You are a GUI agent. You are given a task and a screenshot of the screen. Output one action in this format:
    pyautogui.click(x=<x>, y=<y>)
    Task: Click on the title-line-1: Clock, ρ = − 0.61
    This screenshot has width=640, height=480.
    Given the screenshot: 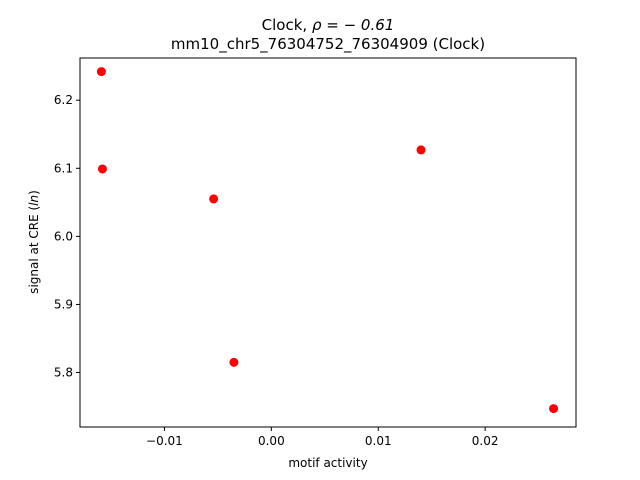 What is the action you would take?
    pyautogui.click(x=328, y=25)
    